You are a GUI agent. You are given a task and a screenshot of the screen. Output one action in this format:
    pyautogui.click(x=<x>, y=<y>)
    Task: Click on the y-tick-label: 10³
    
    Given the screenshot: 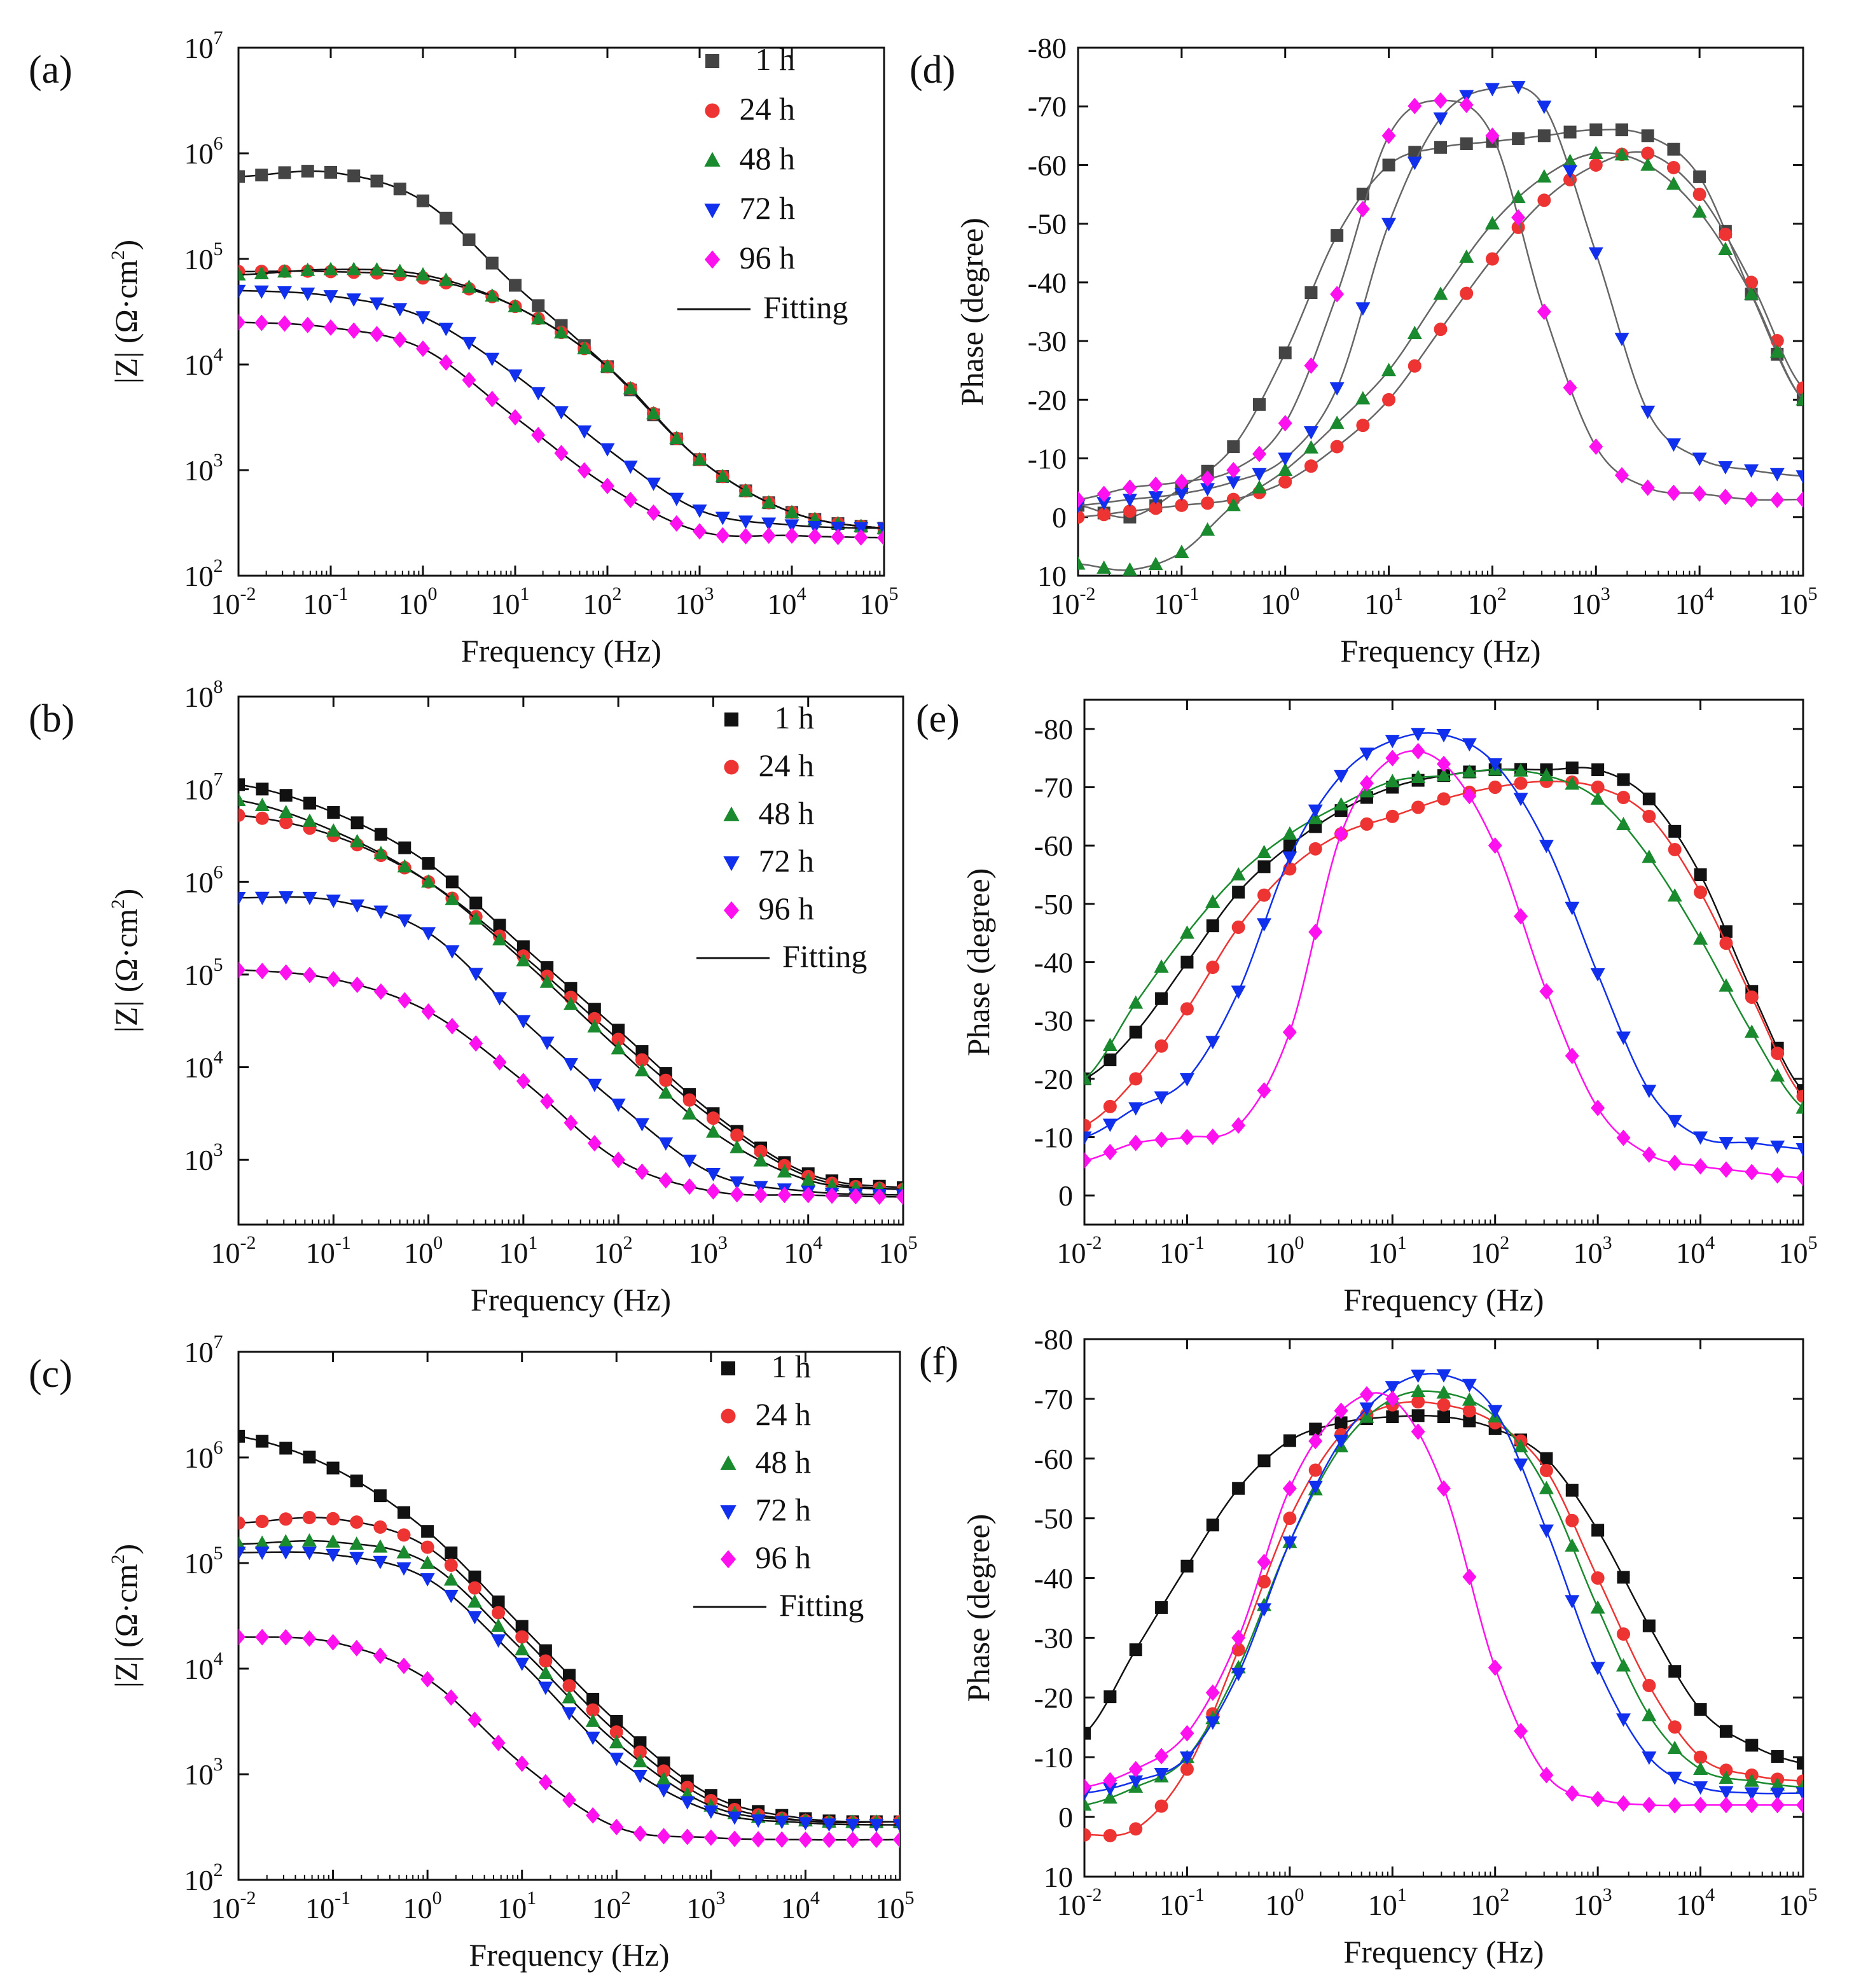 What is the action you would take?
    pyautogui.click(x=204, y=468)
    